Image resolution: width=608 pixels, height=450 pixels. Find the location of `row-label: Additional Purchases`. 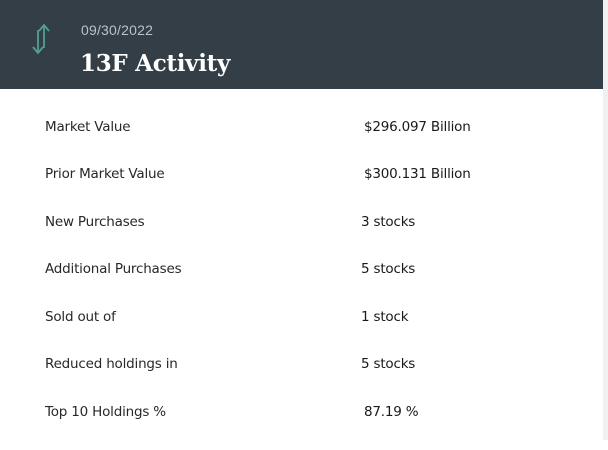

row-label: Additional Purchases is located at coordinates (113, 269).